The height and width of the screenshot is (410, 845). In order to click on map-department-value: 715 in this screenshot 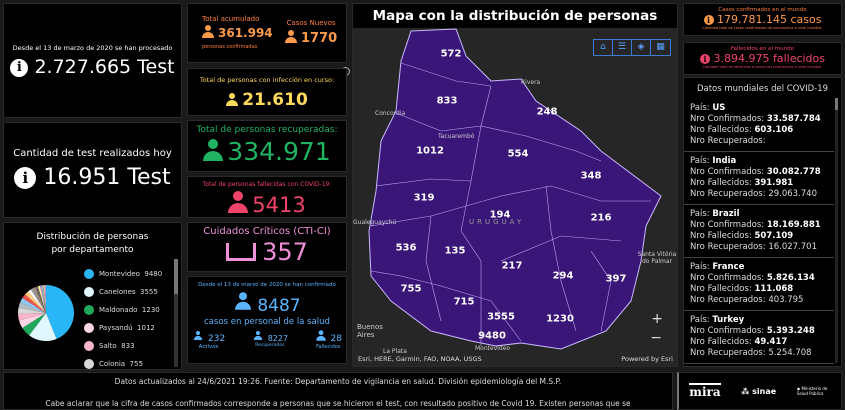, I will do `click(464, 302)`.